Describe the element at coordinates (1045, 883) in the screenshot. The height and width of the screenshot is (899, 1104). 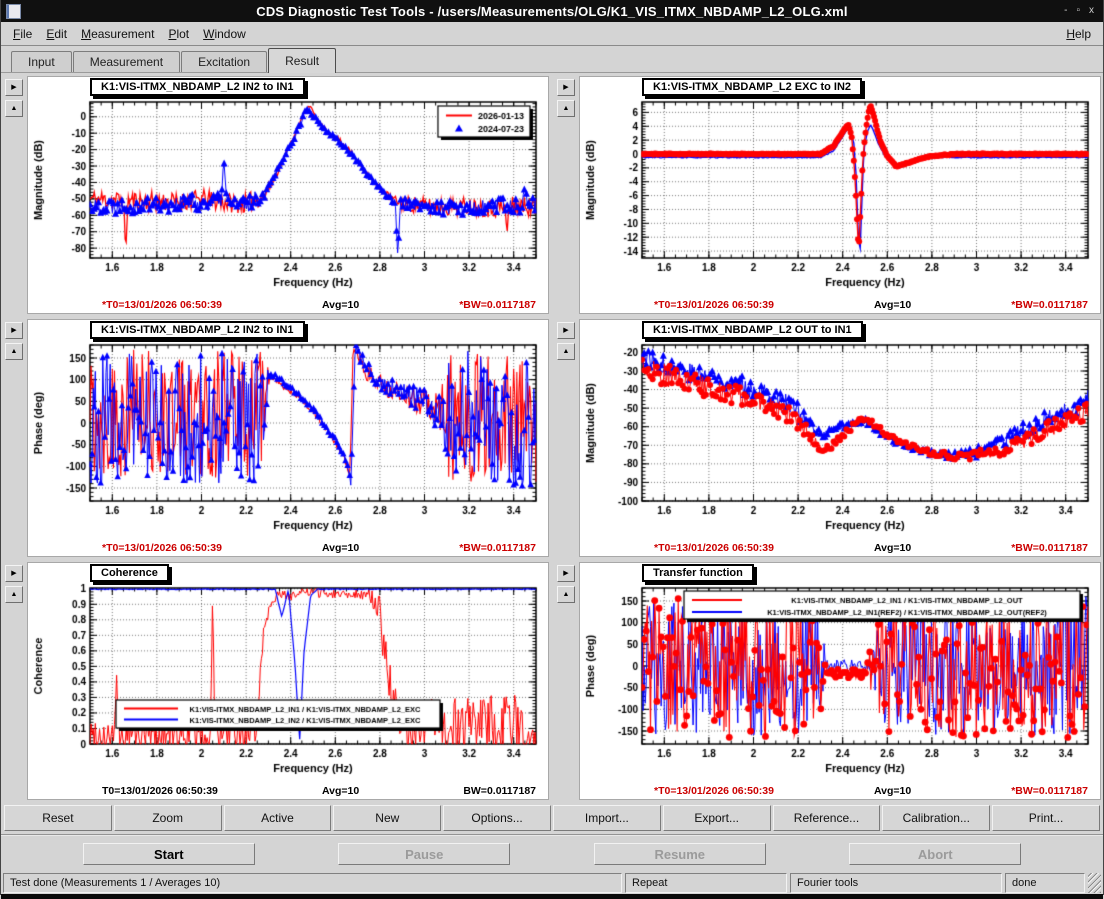
I see `status-state: done` at that location.